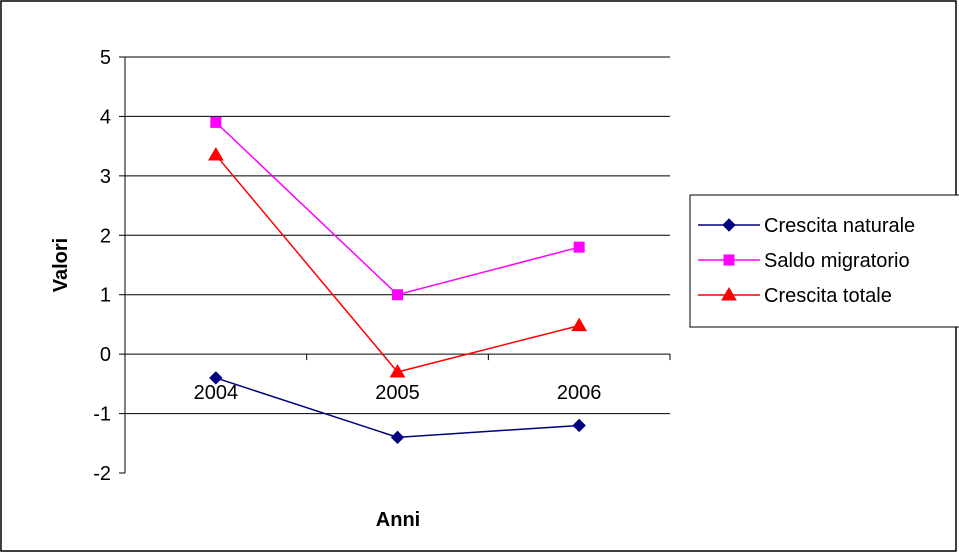 The height and width of the screenshot is (554, 959). I want to click on y-tick-label: 2, so click(105, 236).